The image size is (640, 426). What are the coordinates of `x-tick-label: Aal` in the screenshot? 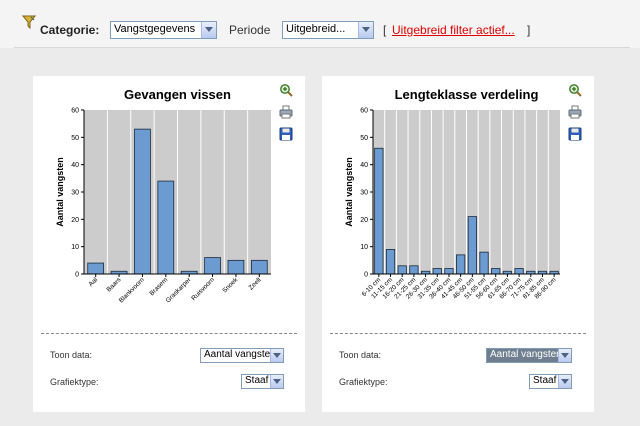 It's located at (94, 282).